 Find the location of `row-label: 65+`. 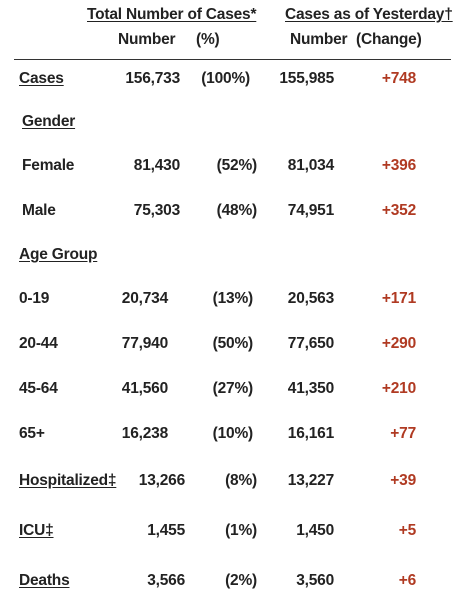

row-label: 65+ is located at coordinates (32, 433).